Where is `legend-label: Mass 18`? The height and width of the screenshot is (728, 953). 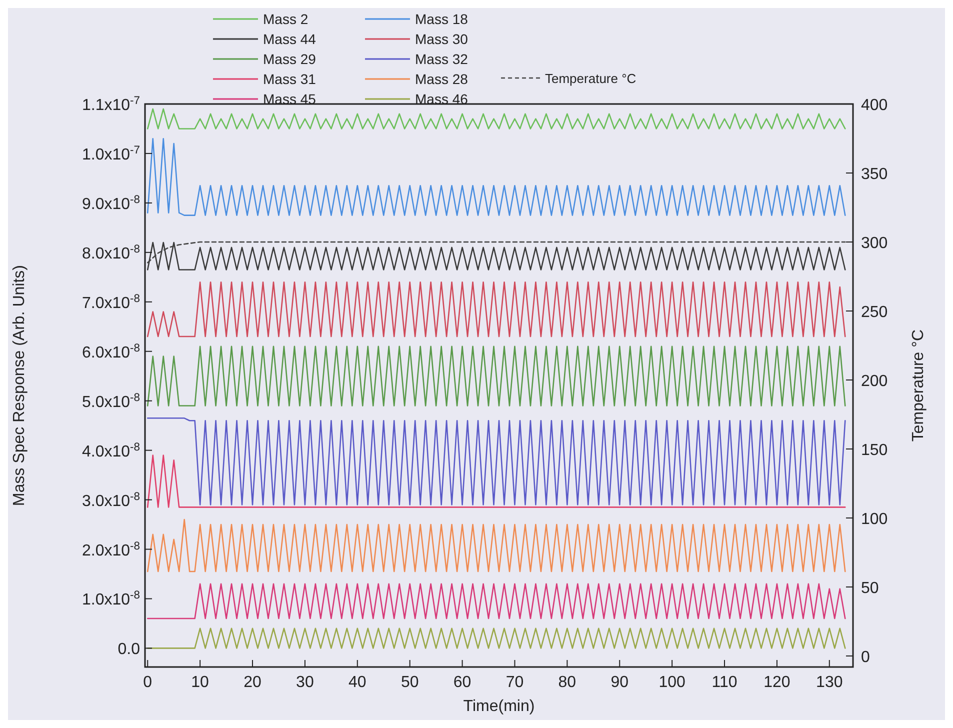 legend-label: Mass 18 is located at coordinates (441, 19).